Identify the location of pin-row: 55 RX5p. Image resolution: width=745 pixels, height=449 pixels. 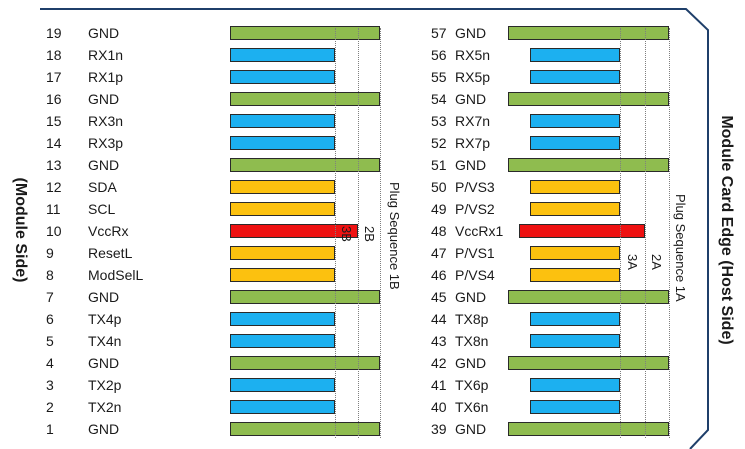
(372, 77).